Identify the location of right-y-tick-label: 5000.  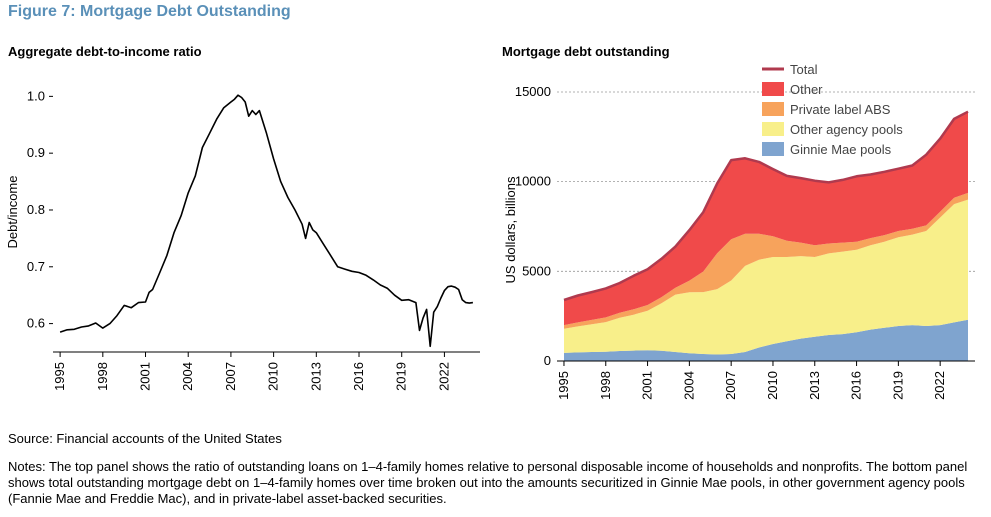
(536, 270).